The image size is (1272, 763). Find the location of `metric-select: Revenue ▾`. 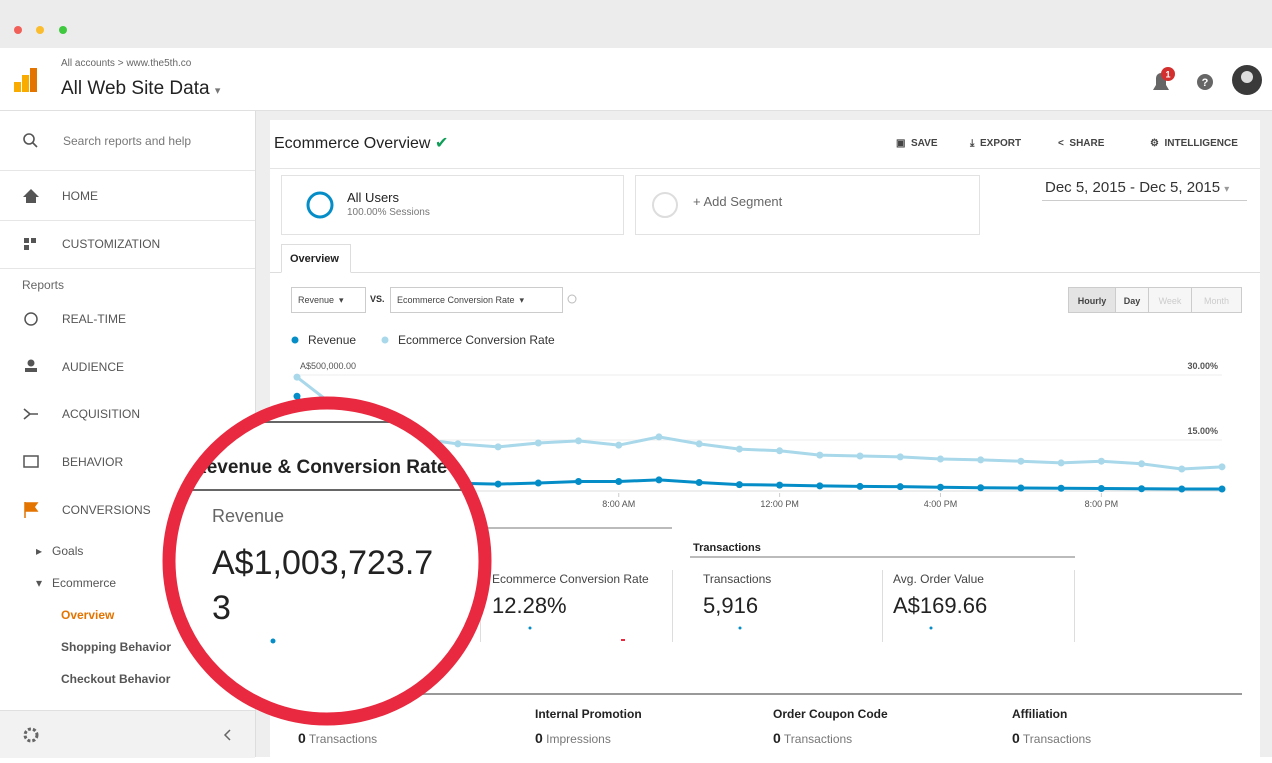

metric-select: Revenue ▾ is located at coordinates (328, 300).